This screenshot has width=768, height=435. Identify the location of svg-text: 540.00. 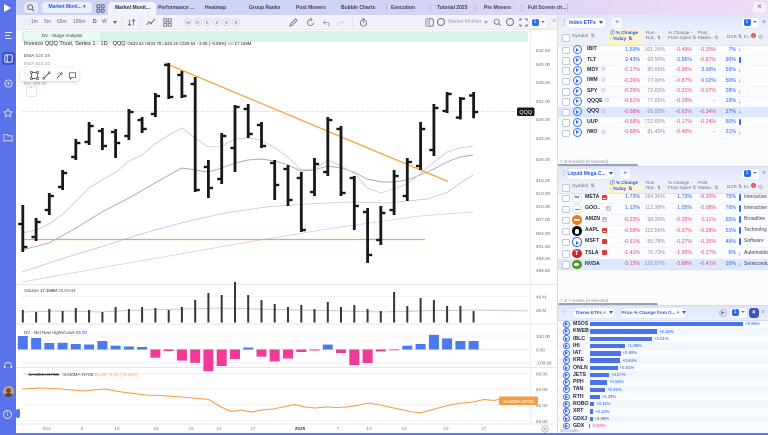
(543, 64).